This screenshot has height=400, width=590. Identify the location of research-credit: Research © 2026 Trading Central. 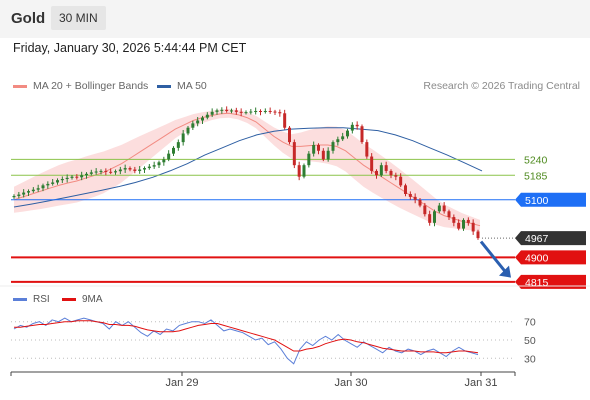
(501, 86).